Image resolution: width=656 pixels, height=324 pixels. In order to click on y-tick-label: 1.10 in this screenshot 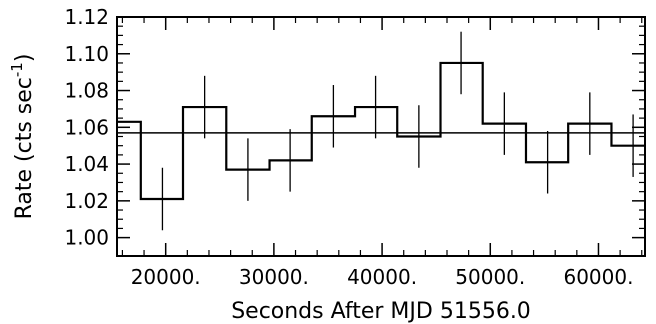, I will do `click(86, 54)`.